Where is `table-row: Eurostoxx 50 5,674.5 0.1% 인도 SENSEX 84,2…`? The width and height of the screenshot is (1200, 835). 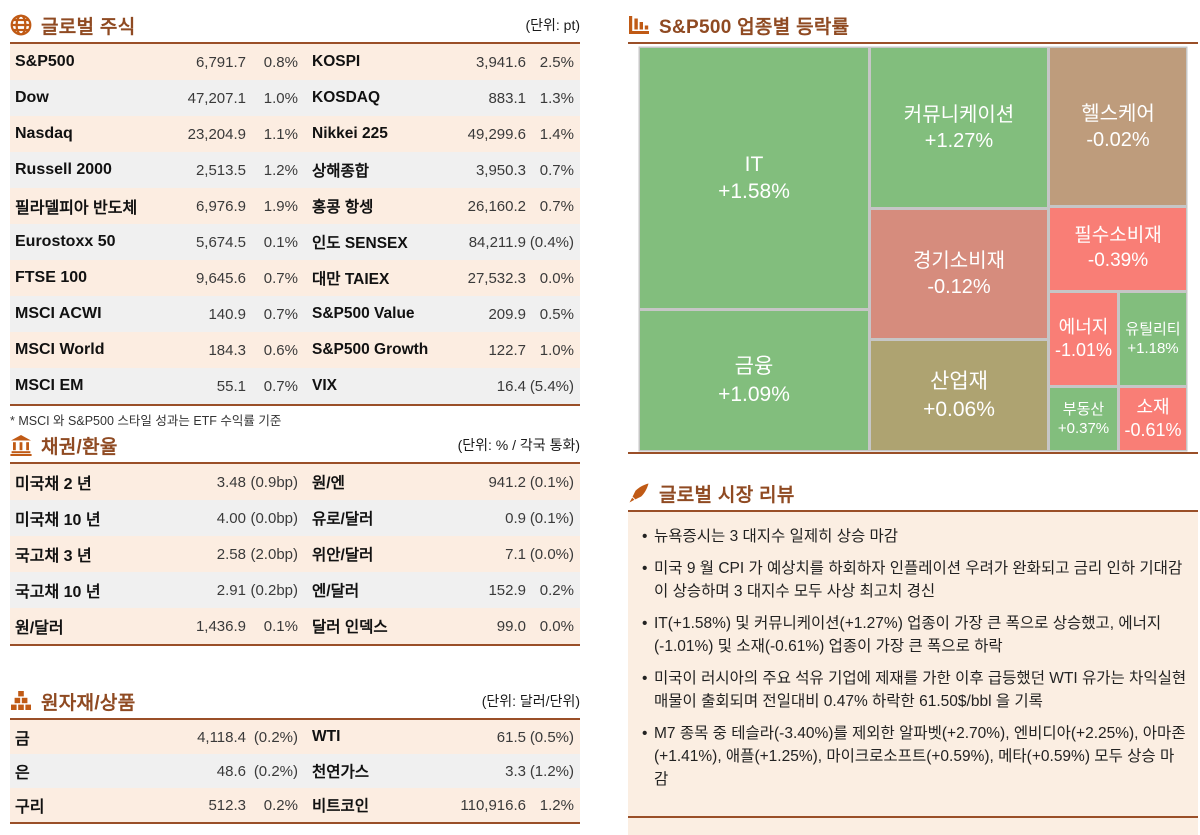 table-row: Eurostoxx 50 5,674.5 0.1% 인도 SENSEX 84,2… is located at coordinates (295, 242).